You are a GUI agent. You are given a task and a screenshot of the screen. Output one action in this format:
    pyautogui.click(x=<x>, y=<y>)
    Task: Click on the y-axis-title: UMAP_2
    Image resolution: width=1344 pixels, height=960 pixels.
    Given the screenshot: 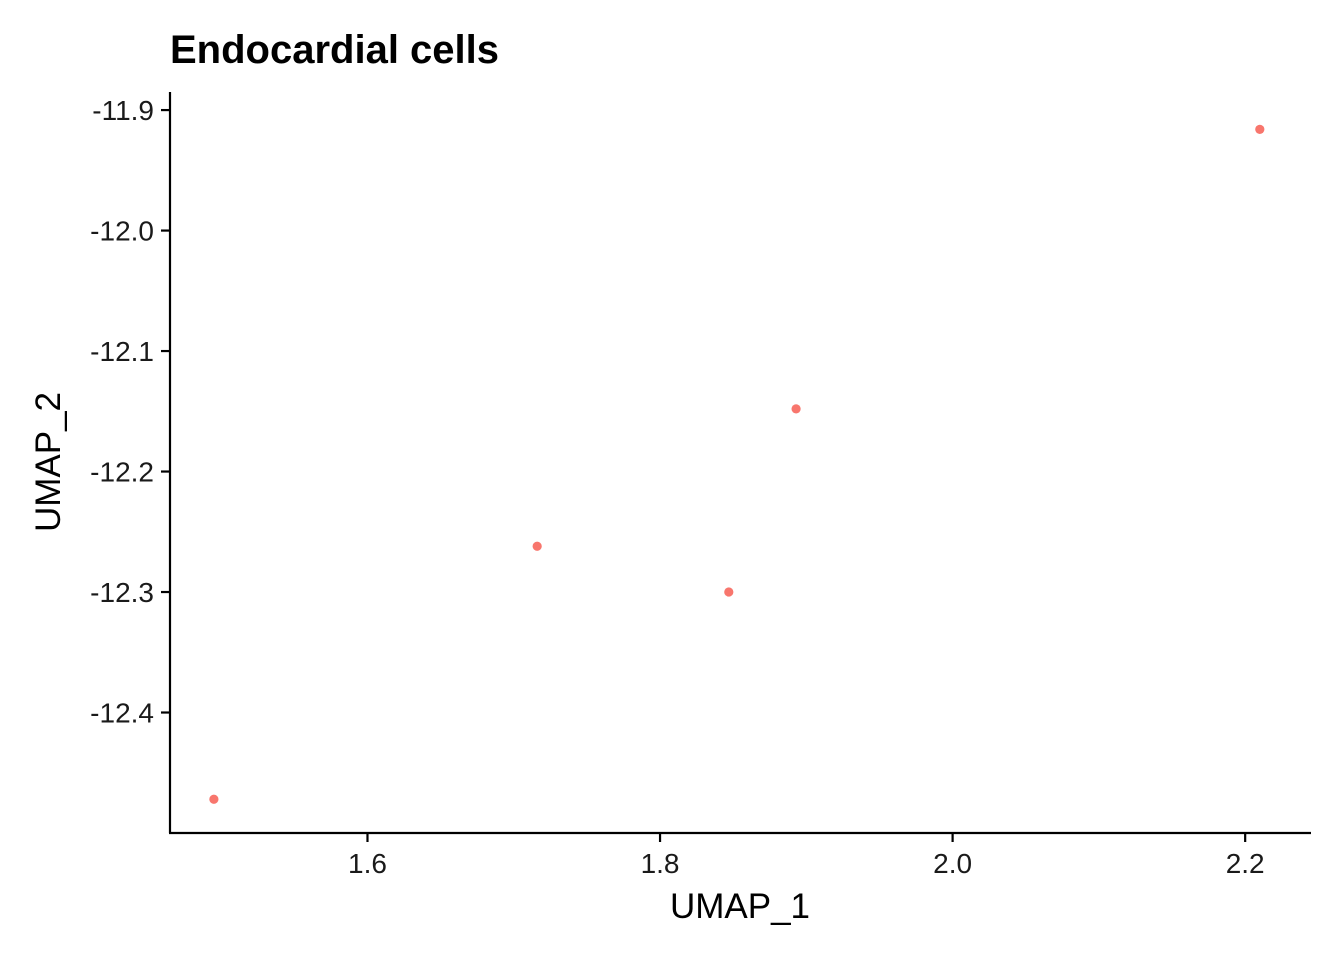 What is the action you would take?
    pyautogui.click(x=48, y=462)
    